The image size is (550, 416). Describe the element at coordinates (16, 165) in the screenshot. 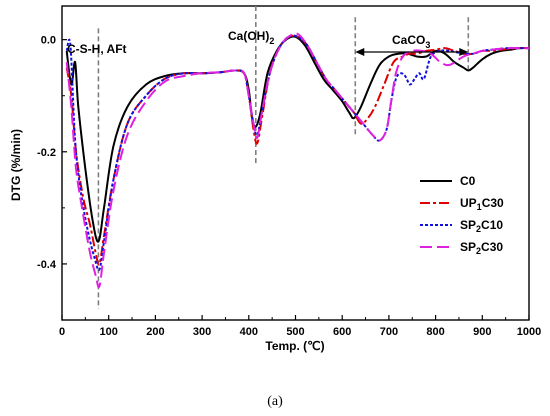

I see `y-axis-title: DTG (%/min)` at that location.